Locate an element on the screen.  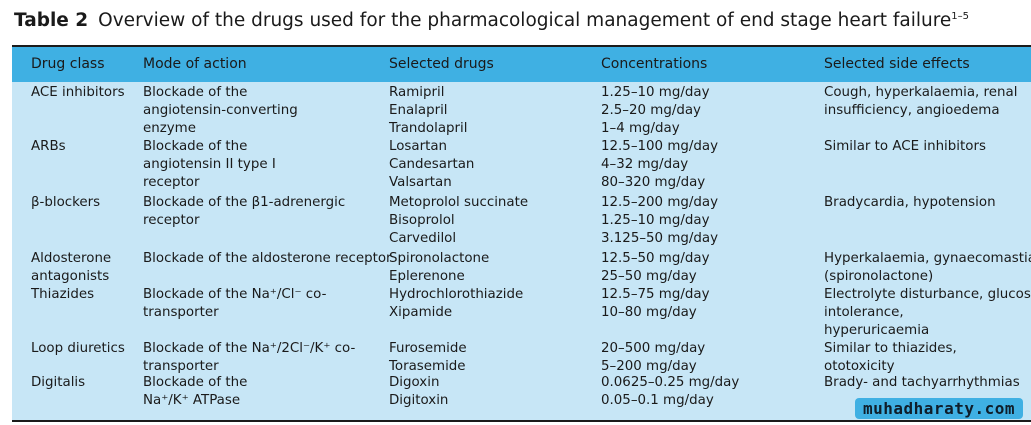
cell-line: Valsartan is located at coordinates (420, 183).